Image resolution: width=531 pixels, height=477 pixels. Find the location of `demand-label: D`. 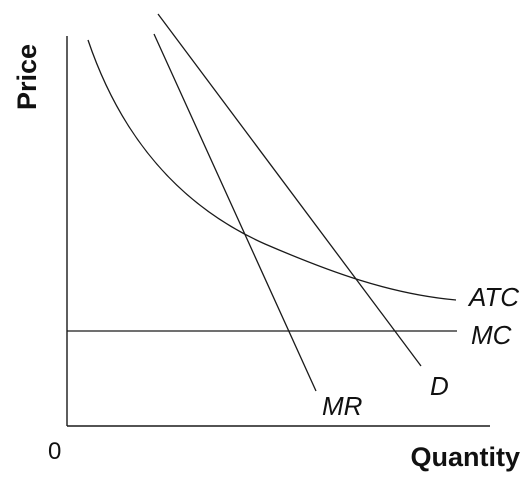

demand-label: D is located at coordinates (439, 386).